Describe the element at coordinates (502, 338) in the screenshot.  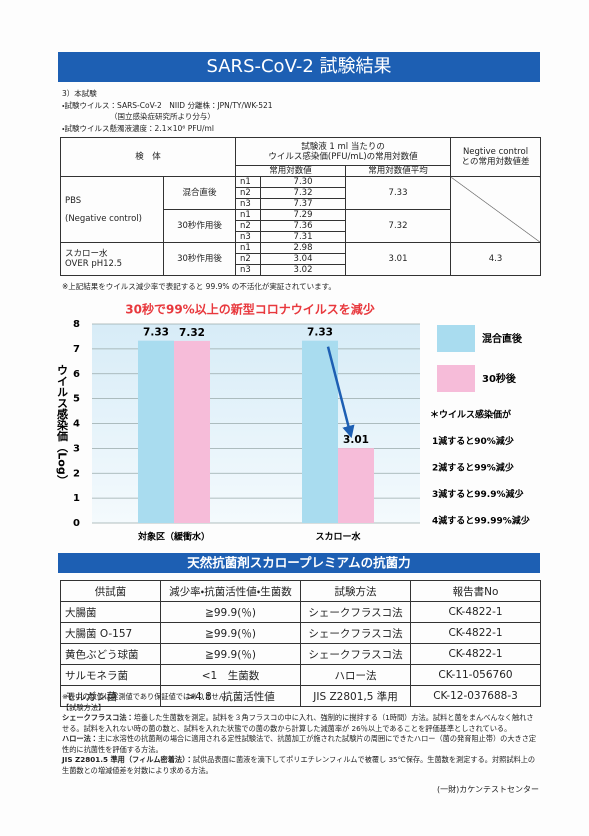
I see `legend-label: 混合直後` at that location.